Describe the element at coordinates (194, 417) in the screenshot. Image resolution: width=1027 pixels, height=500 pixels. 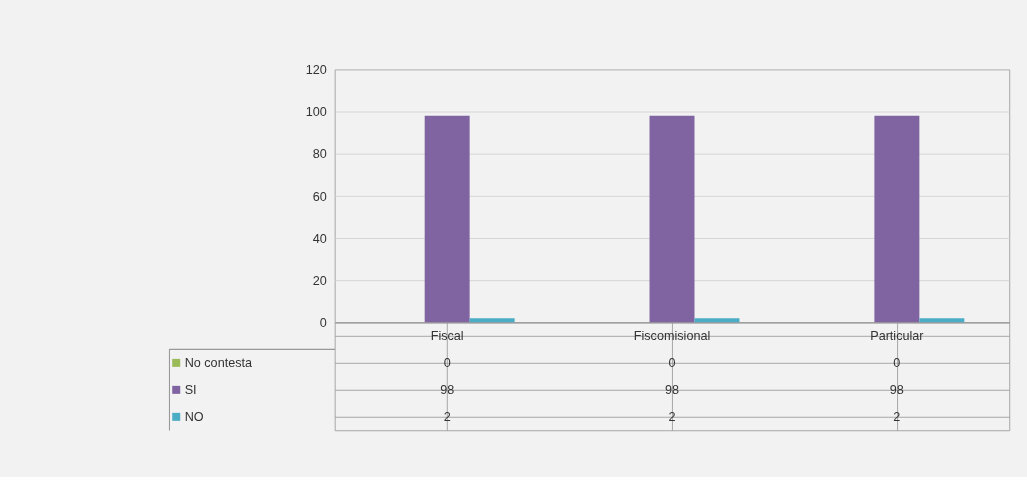
I see `legend-label: NO` at that location.